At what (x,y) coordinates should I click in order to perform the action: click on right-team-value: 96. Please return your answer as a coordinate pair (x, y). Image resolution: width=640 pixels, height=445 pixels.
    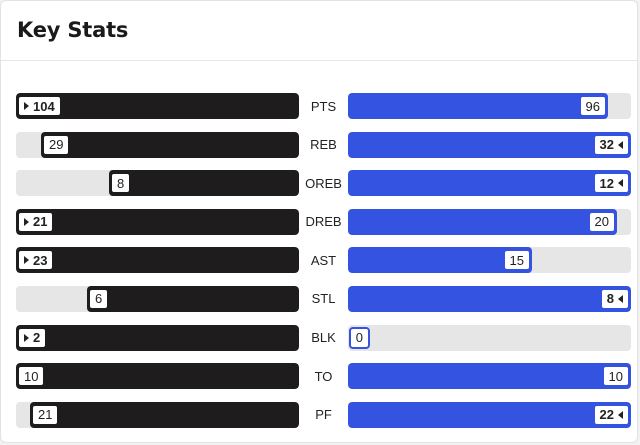
    Looking at the image, I should click on (592, 106).